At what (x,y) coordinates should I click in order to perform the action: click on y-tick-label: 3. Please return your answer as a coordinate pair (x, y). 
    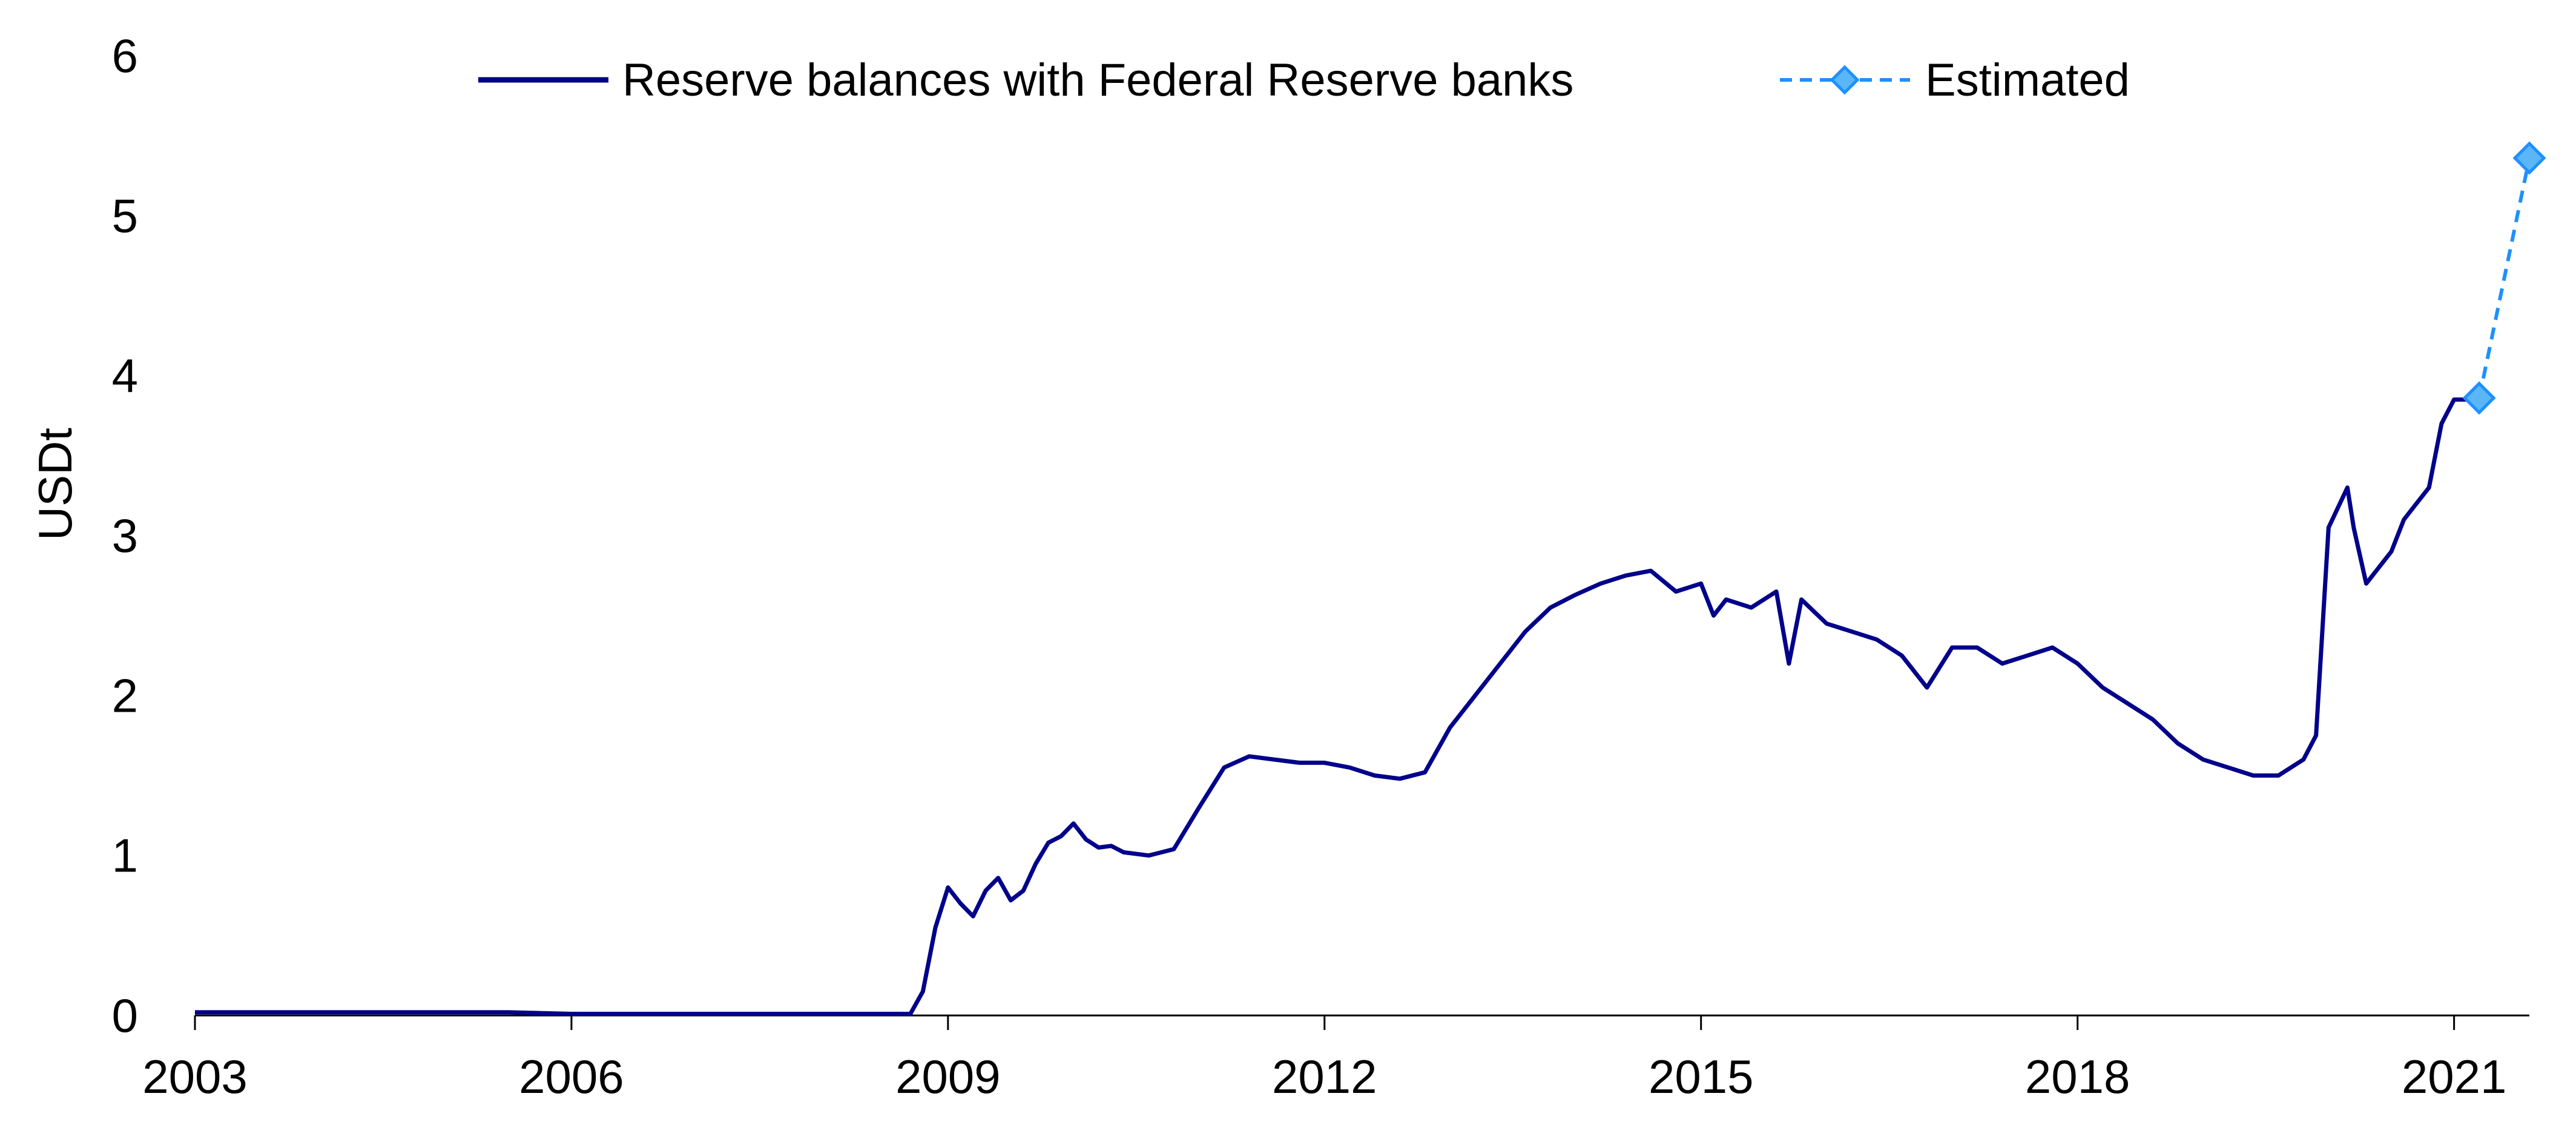
    Looking at the image, I should click on (125, 535).